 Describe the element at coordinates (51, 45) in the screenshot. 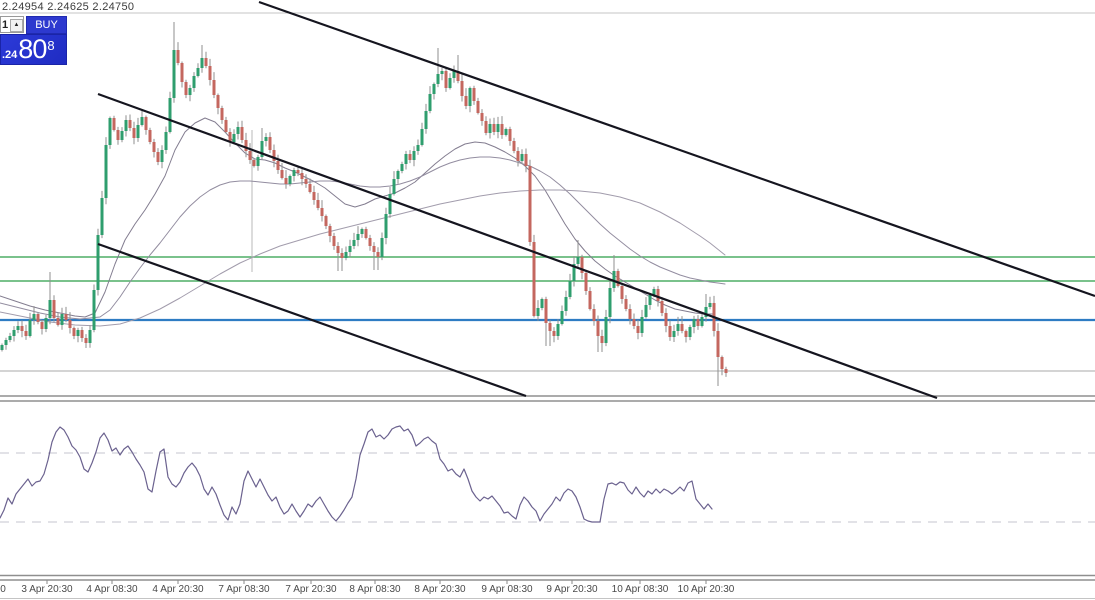

I see `price-superscript: 8` at that location.